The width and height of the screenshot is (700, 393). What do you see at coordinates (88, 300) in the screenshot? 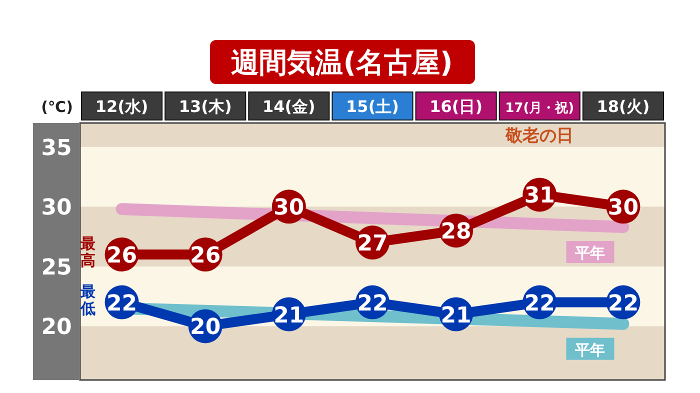
I see `series-label: 最低` at bounding box center [88, 300].